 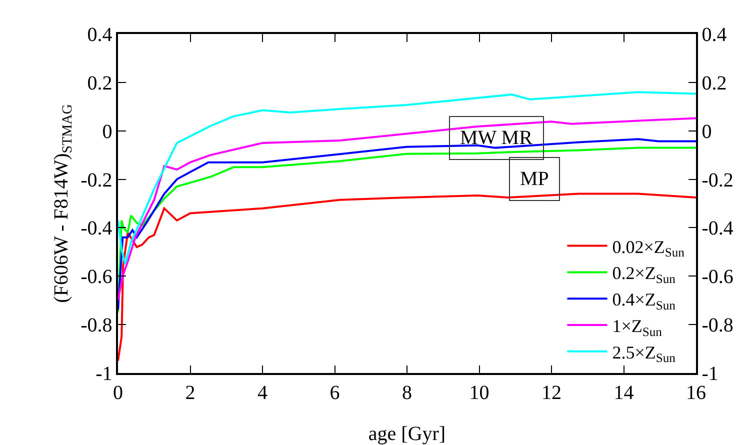 What do you see at coordinates (552, 393) in the screenshot?
I see `x-tick-label: 12` at bounding box center [552, 393].